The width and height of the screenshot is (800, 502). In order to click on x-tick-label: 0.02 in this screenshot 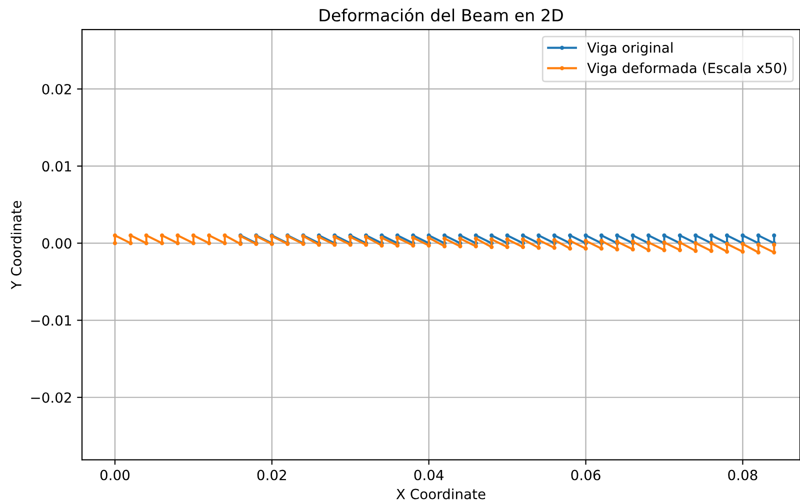, I will do `click(271, 475)`.